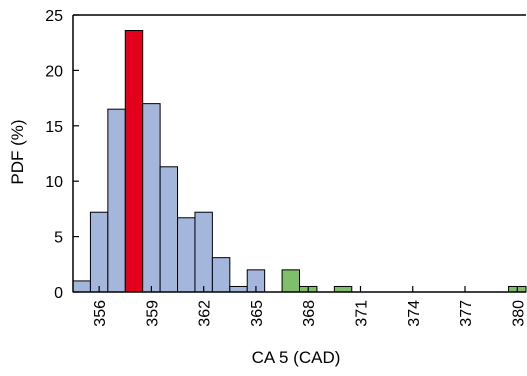 This screenshot has height=376, width=527. What do you see at coordinates (54, 71) in the screenshot?
I see `y-tick-label-20: 20` at bounding box center [54, 71].